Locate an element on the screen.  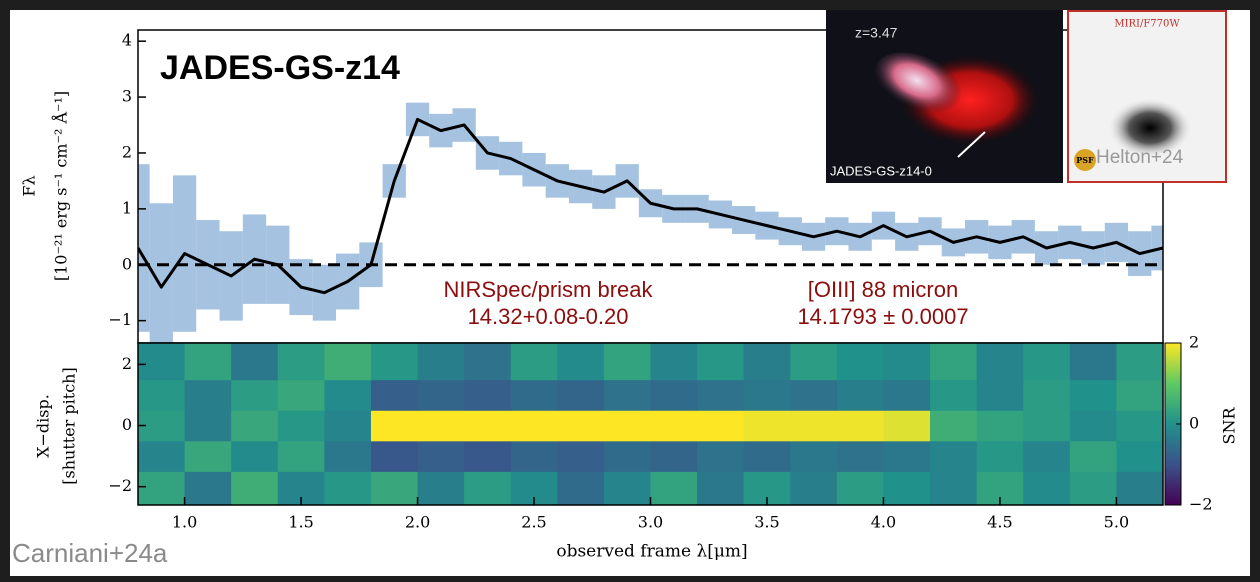
inset-caption: JADES-GS-z14-0 is located at coordinates (881, 170).